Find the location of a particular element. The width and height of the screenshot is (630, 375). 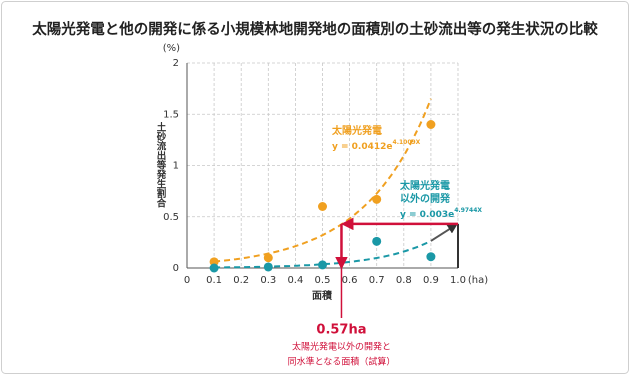

x-tick-label: 0.6 is located at coordinates (350, 280).